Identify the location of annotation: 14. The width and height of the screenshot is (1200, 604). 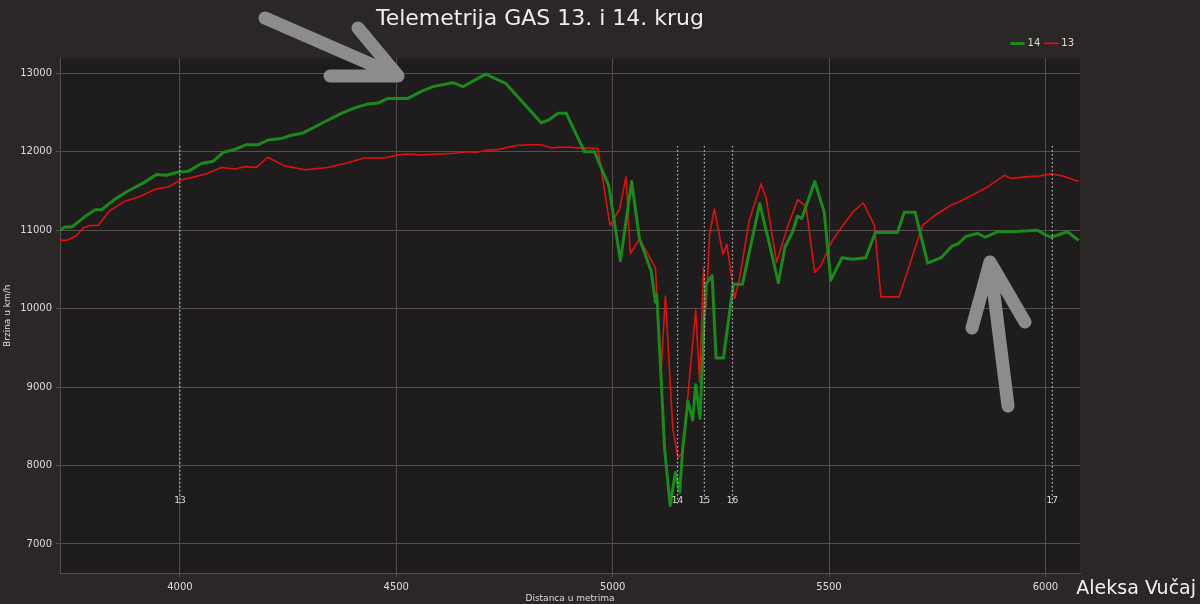
(677, 500).